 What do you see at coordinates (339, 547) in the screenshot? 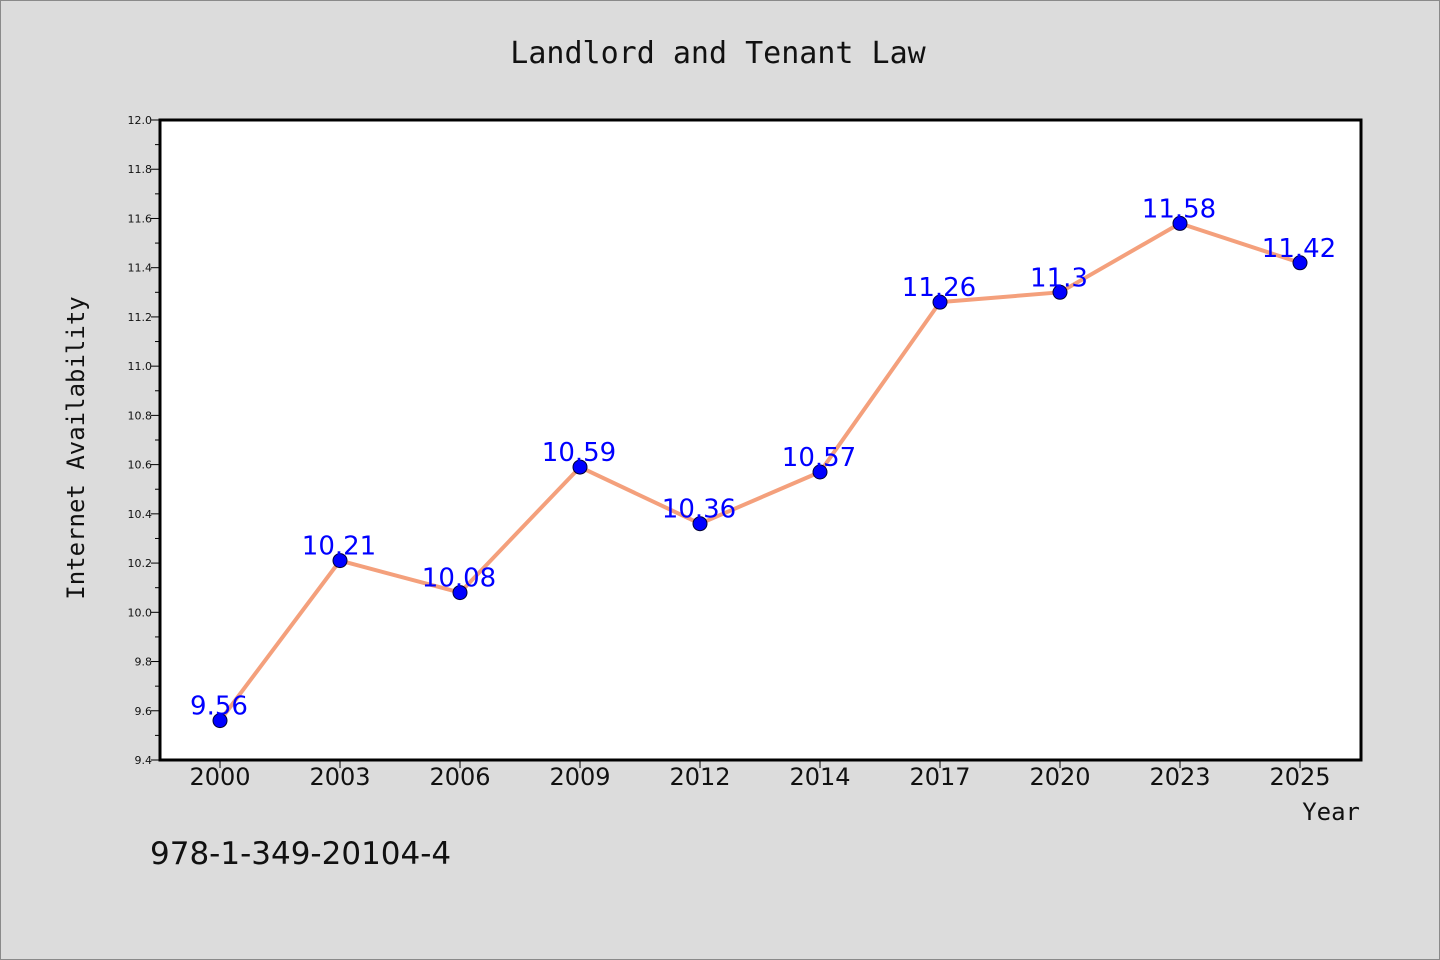
I see `data-label: 10.21` at bounding box center [339, 547].